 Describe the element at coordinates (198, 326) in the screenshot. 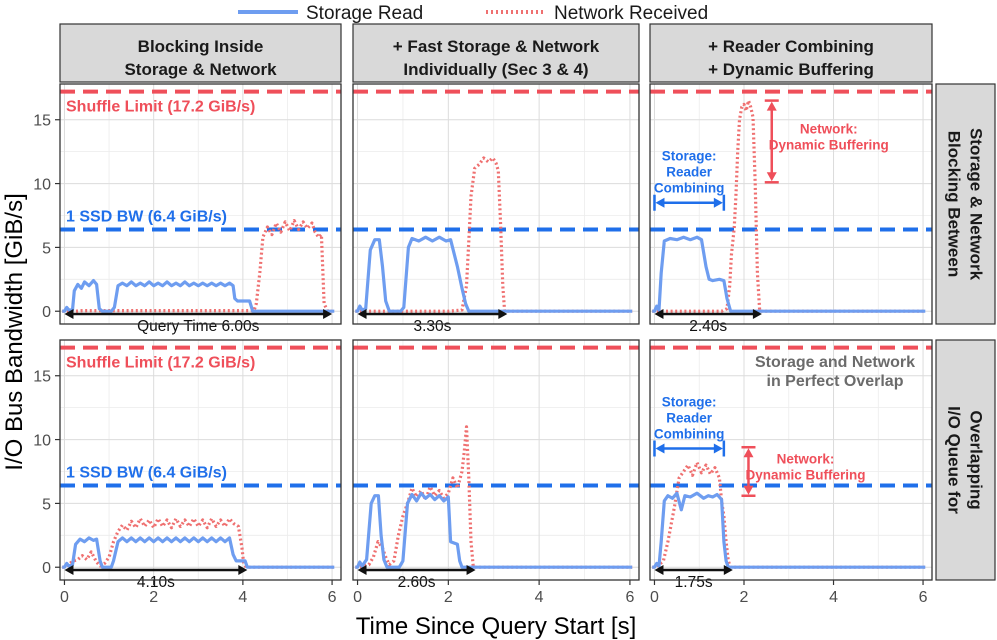

I see `duration-label: Query Time 6.00s` at that location.